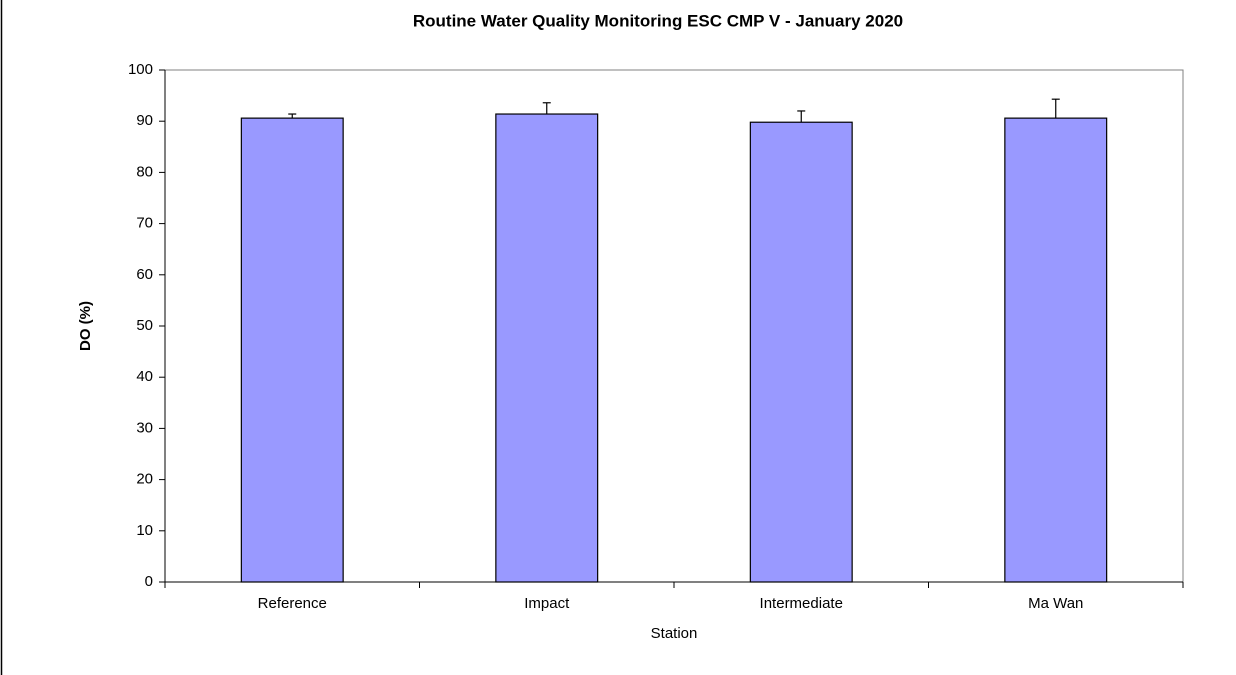 The width and height of the screenshot is (1236, 675). What do you see at coordinates (674, 633) in the screenshot?
I see `x-axis-label: Station` at bounding box center [674, 633].